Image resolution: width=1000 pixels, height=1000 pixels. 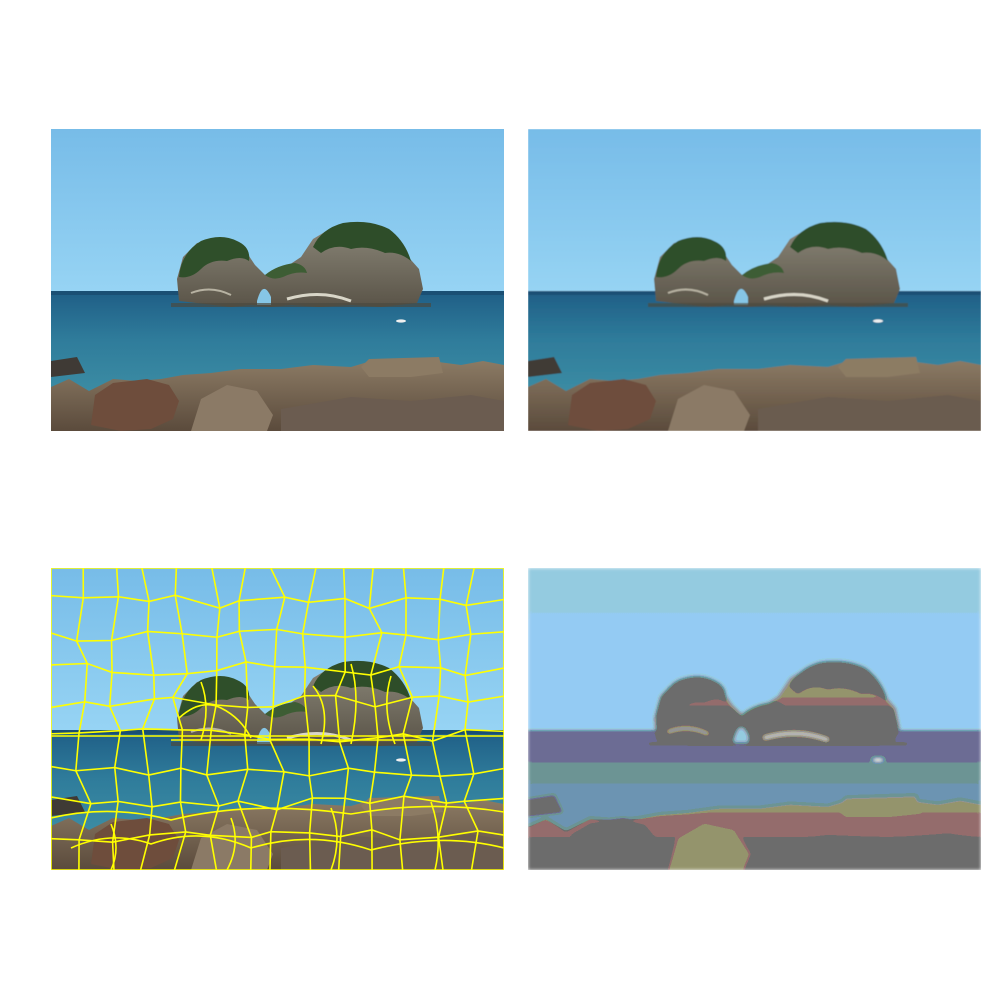 I want to click on smoothed-photo-panel, so click(x=754, y=280).